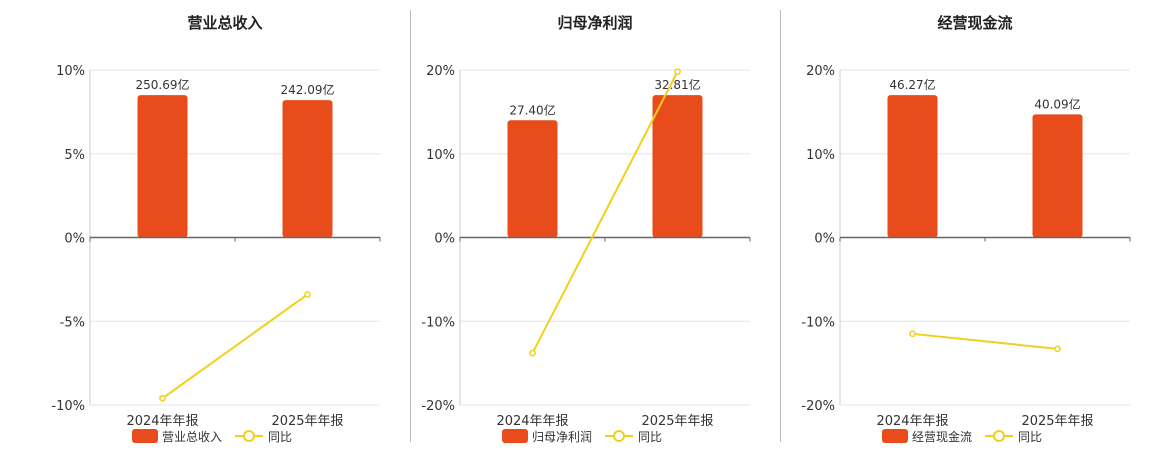  What do you see at coordinates (594, 23) in the screenshot?
I see `chart-title: 归母净利润` at bounding box center [594, 23].